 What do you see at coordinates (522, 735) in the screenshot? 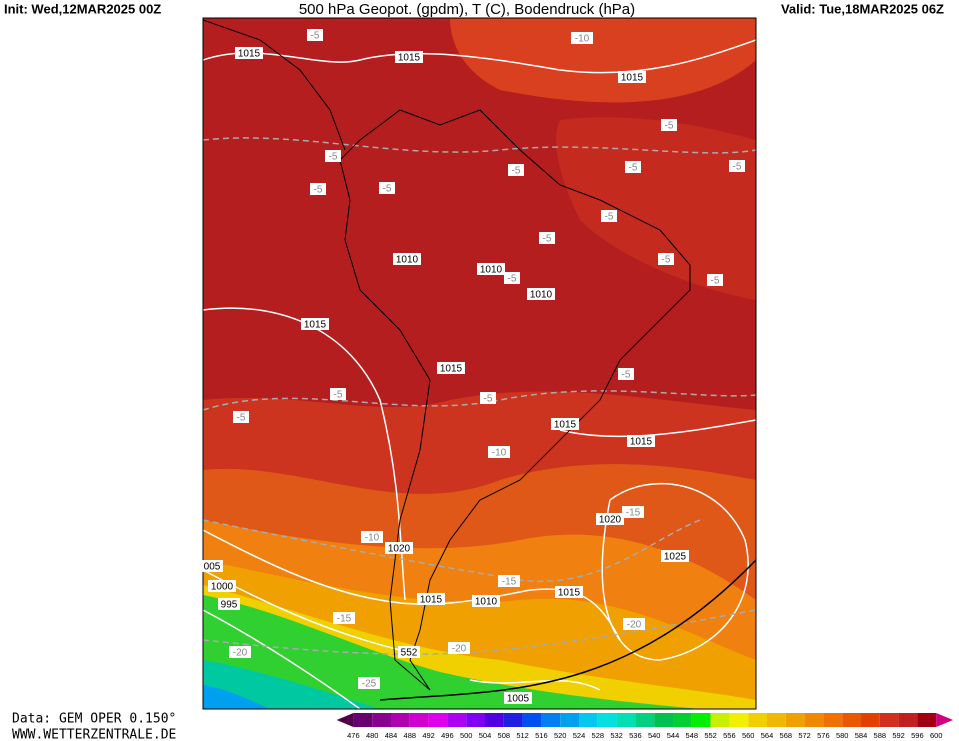
I see `colorbar-label: 512` at bounding box center [522, 735].